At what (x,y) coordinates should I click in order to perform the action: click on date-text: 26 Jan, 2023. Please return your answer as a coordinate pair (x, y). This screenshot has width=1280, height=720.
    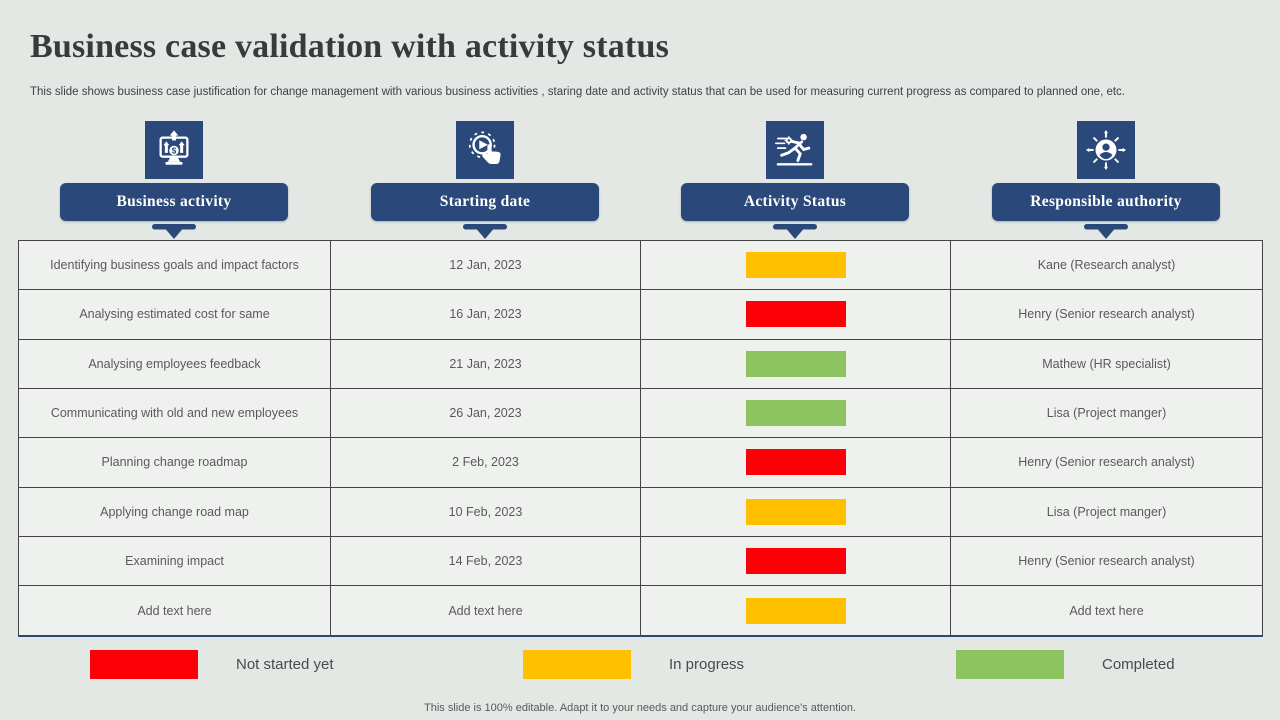
    Looking at the image, I should click on (485, 413).